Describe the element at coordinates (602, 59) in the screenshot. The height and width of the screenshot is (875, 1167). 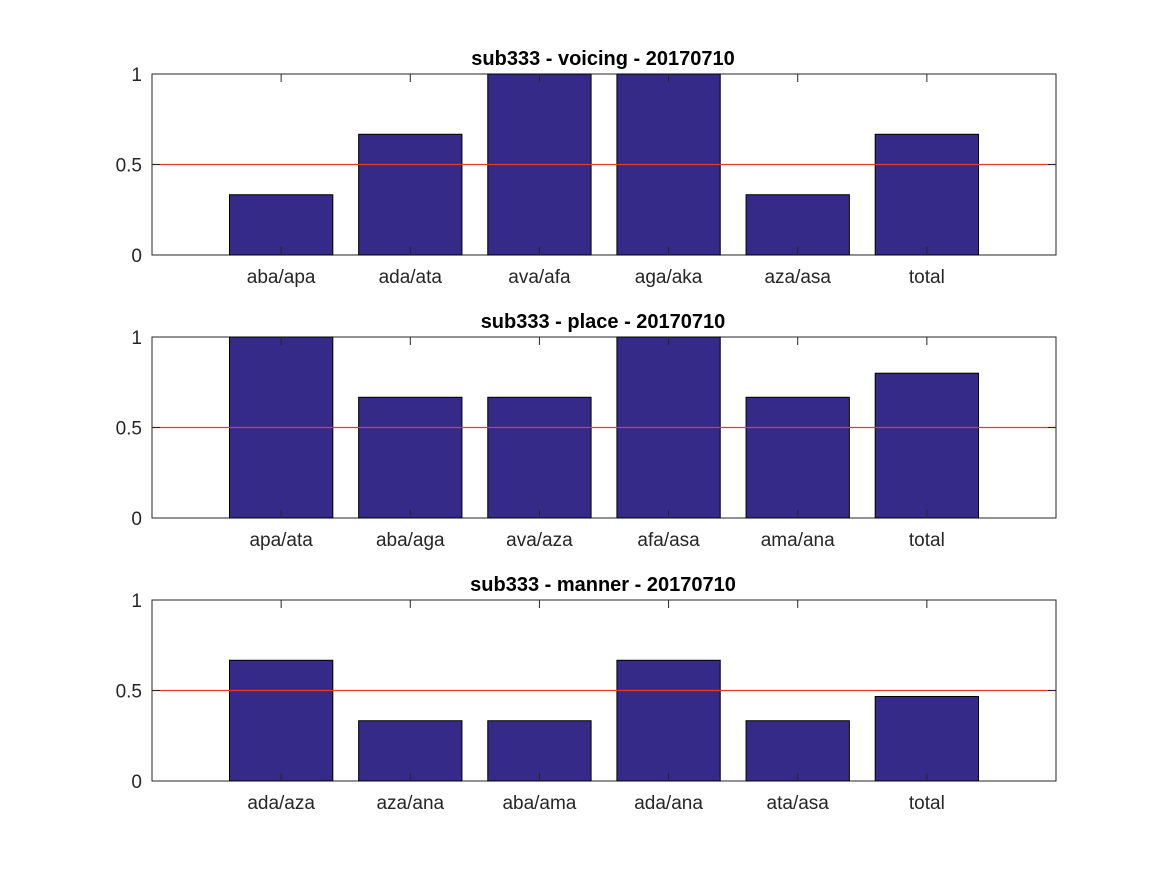
I see `subplot-title: sub333 - voicing - 20170710` at that location.